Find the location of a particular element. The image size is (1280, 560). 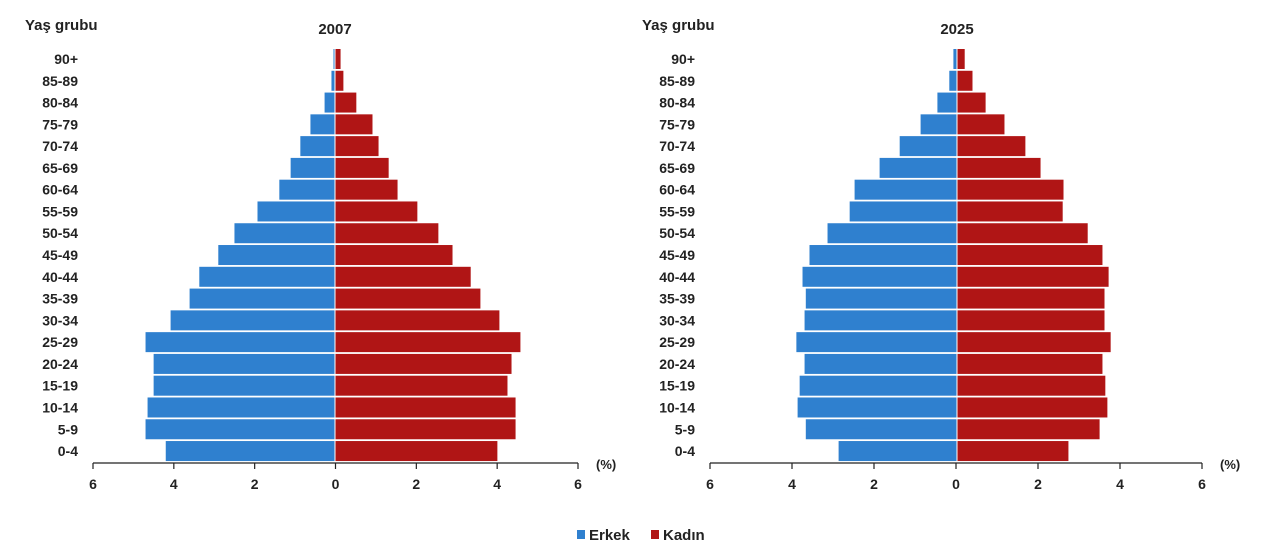

age-group-label: 65-69 is located at coordinates (60, 168).